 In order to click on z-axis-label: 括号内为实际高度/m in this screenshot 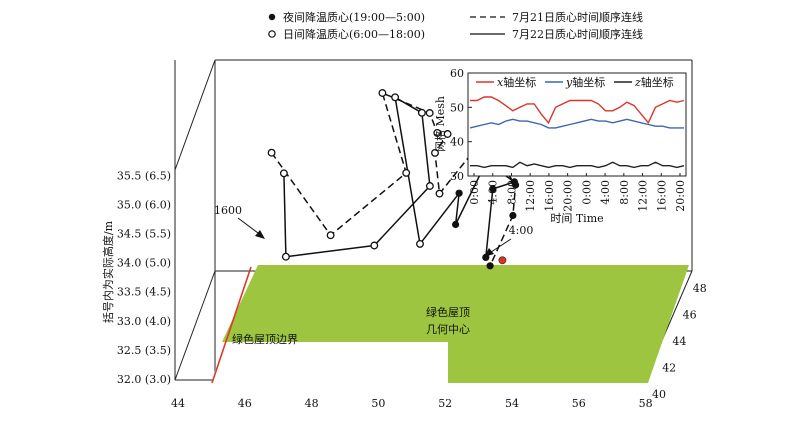, I will do `click(108, 271)`.